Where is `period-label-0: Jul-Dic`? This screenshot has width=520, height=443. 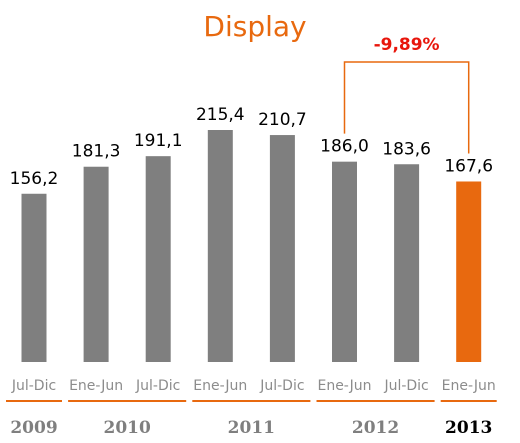 period-label-0: Jul-Dic is located at coordinates (33, 386).